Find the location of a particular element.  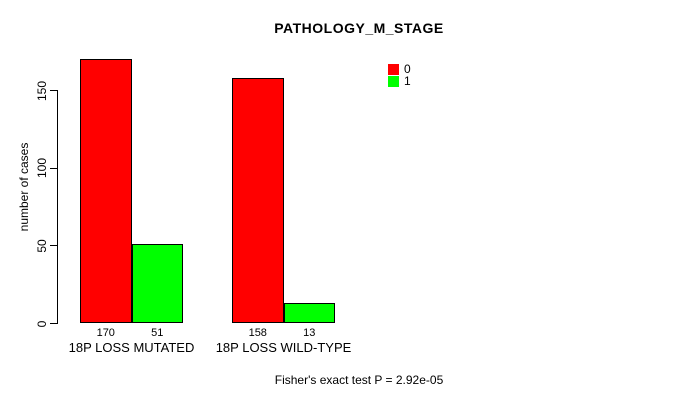

y-axis-label: number of cases is located at coordinates (24, 187).